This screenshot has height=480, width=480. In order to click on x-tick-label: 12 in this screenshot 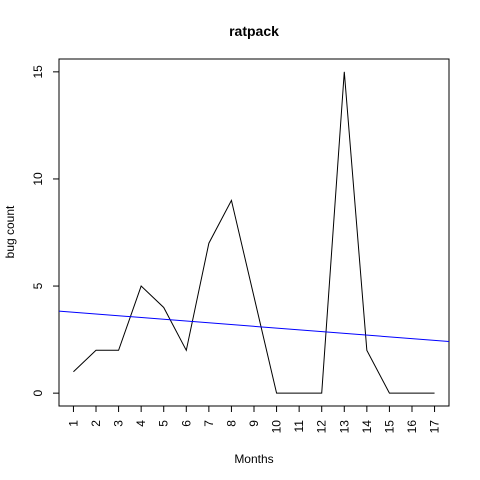, I will do `click(322, 427)`.